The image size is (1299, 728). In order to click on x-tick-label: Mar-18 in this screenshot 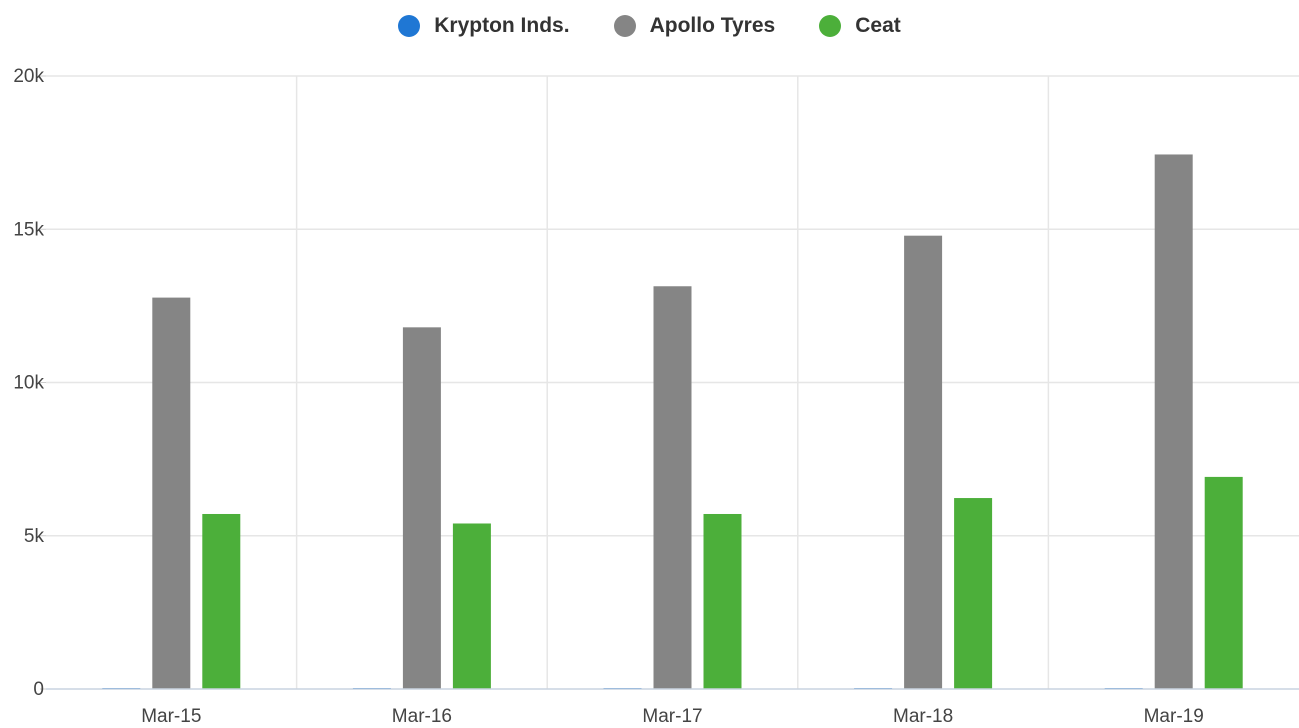, I will do `click(923, 716)`.